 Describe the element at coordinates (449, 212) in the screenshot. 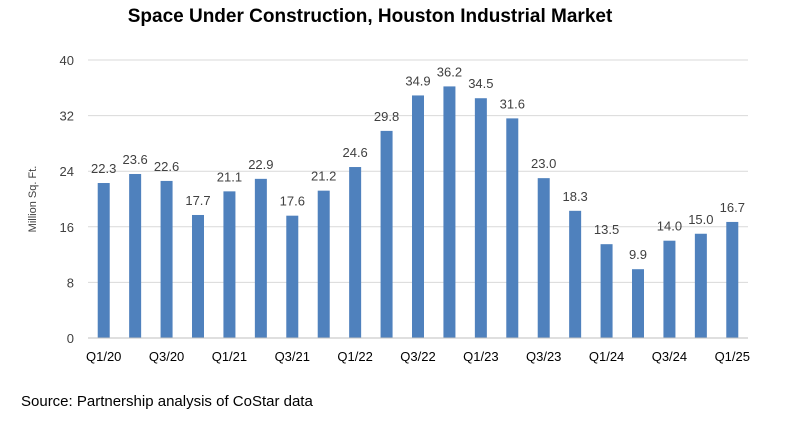

I see `bar-Q4/22` at that location.